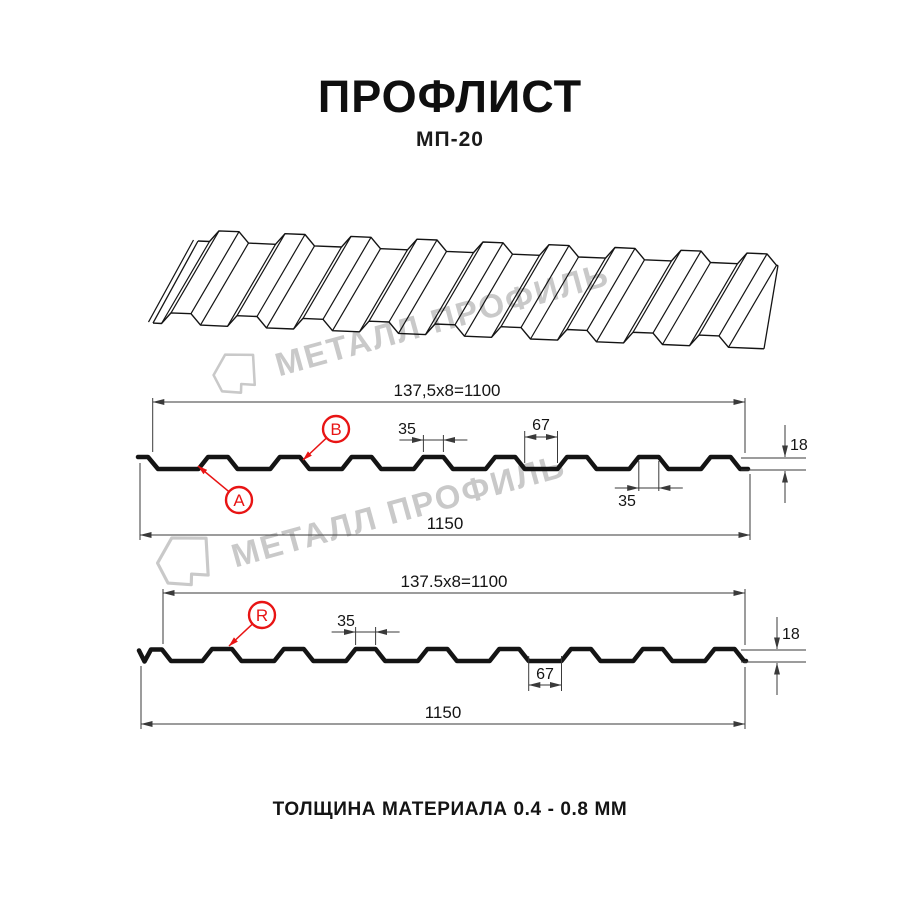  I want to click on point-label-b-circle, so click(336, 429).